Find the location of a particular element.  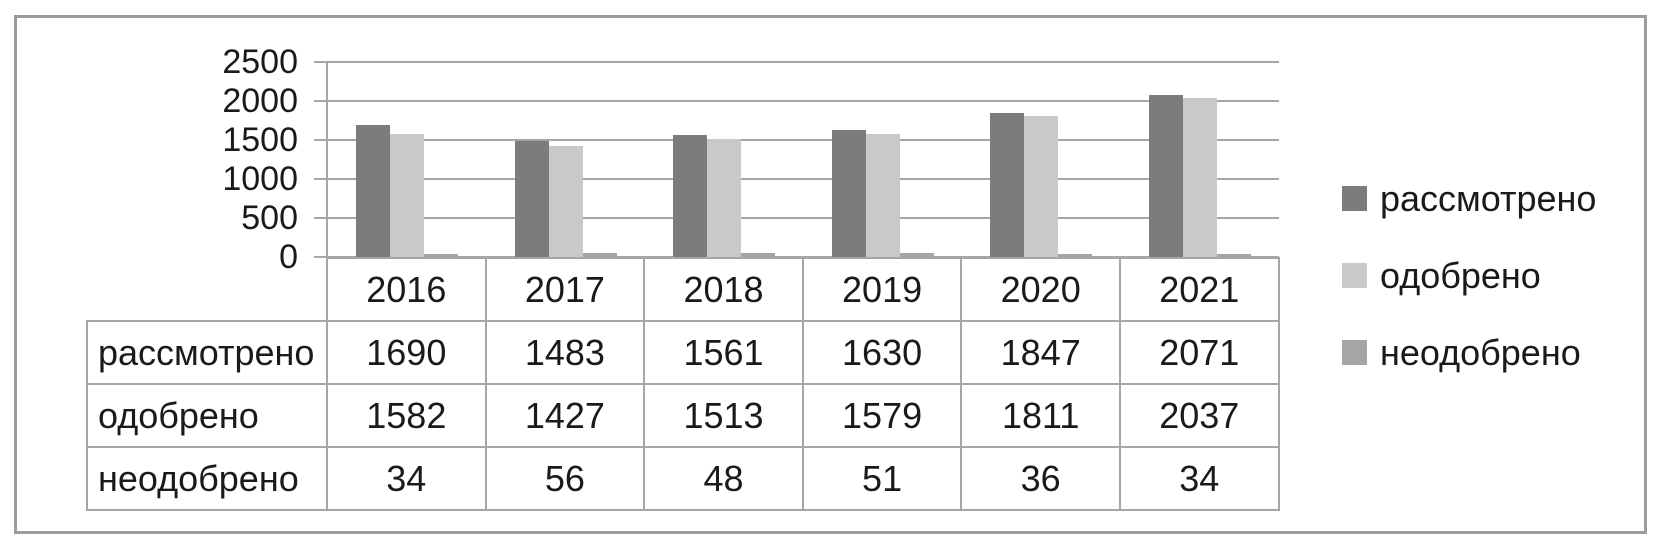

y-tick-label: 2000 is located at coordinates (260, 101).